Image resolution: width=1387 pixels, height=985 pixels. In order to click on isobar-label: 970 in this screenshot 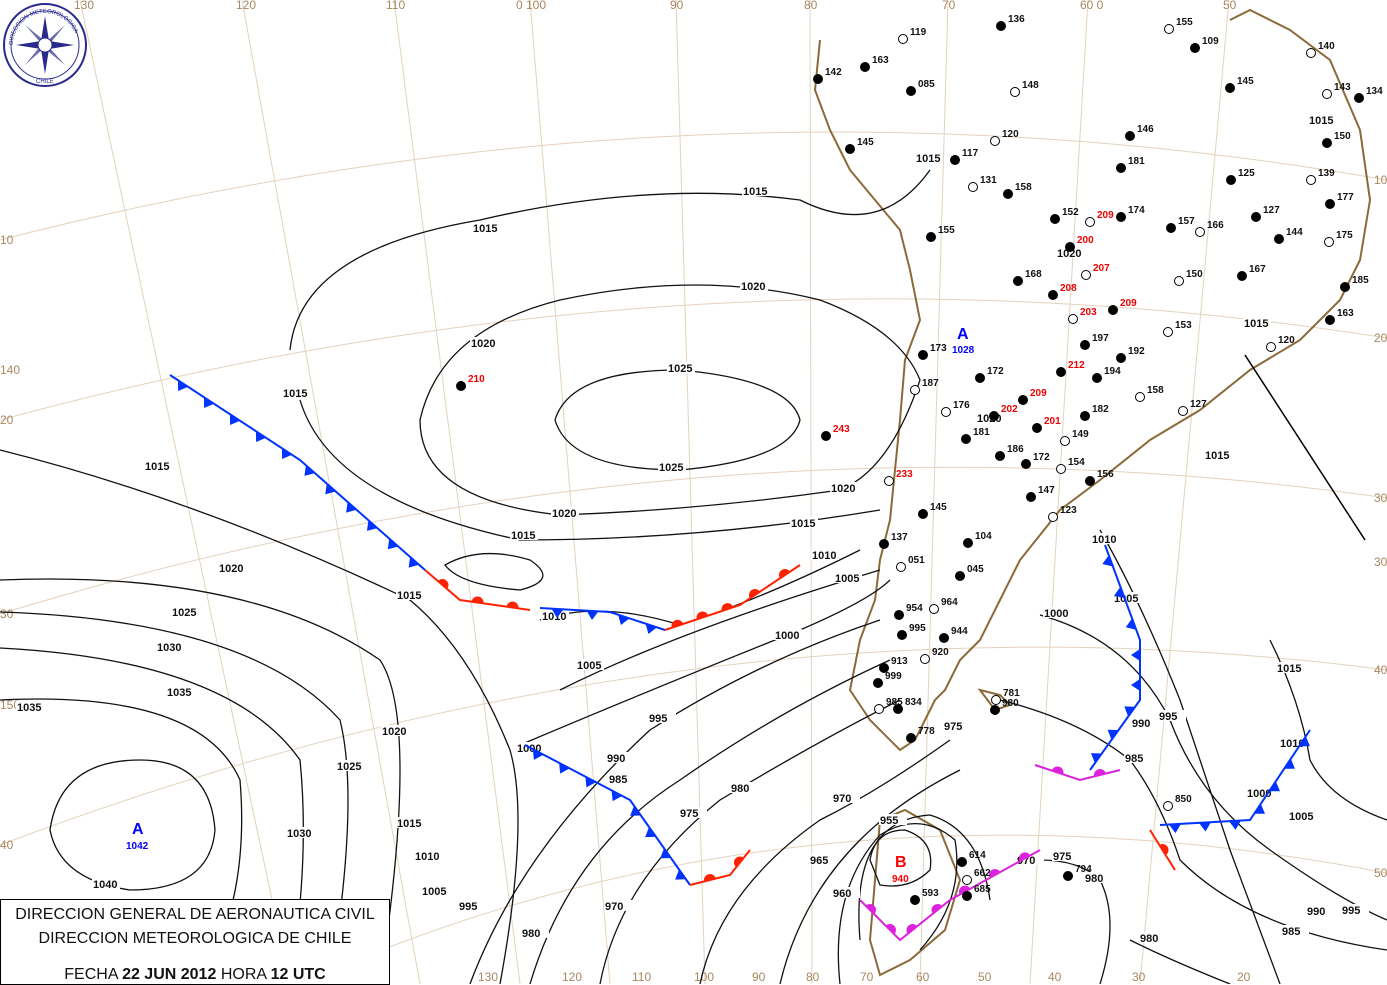, I will do `click(842, 799)`.